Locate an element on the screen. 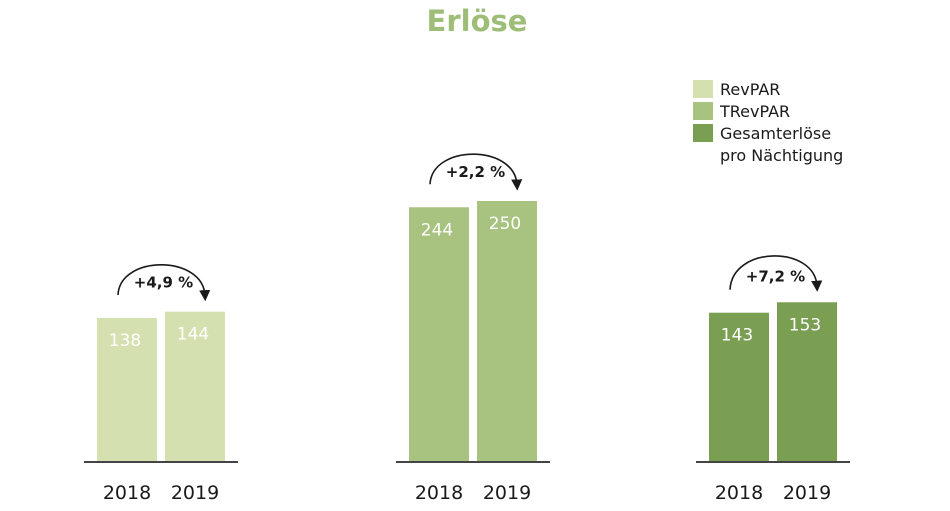 The image size is (950, 511). bar-group-3: 143 2018 153 2019 +7,2 % is located at coordinates (773, 379).